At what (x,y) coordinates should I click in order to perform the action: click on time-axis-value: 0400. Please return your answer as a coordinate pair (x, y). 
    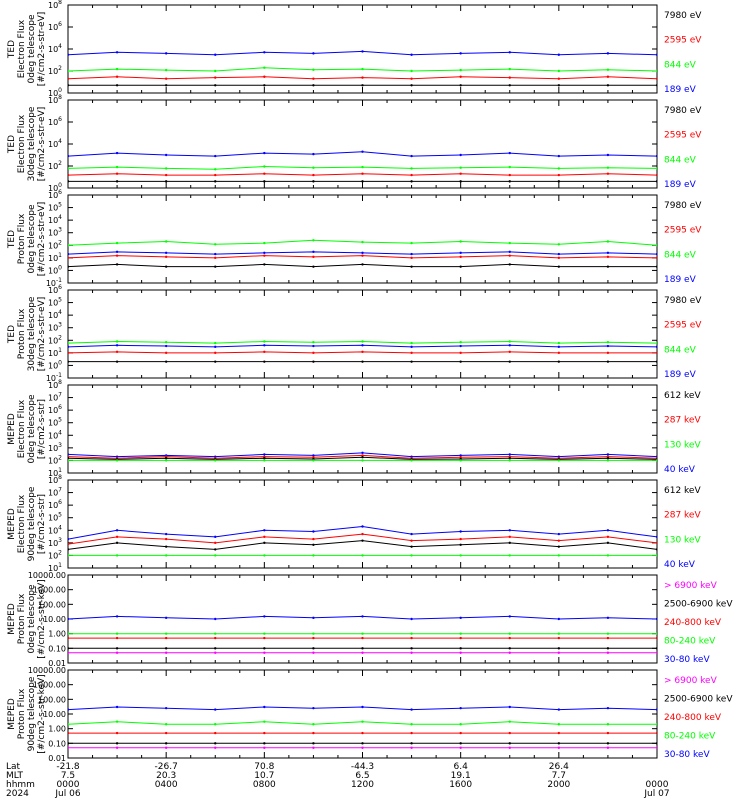
    Looking at the image, I should click on (166, 785).